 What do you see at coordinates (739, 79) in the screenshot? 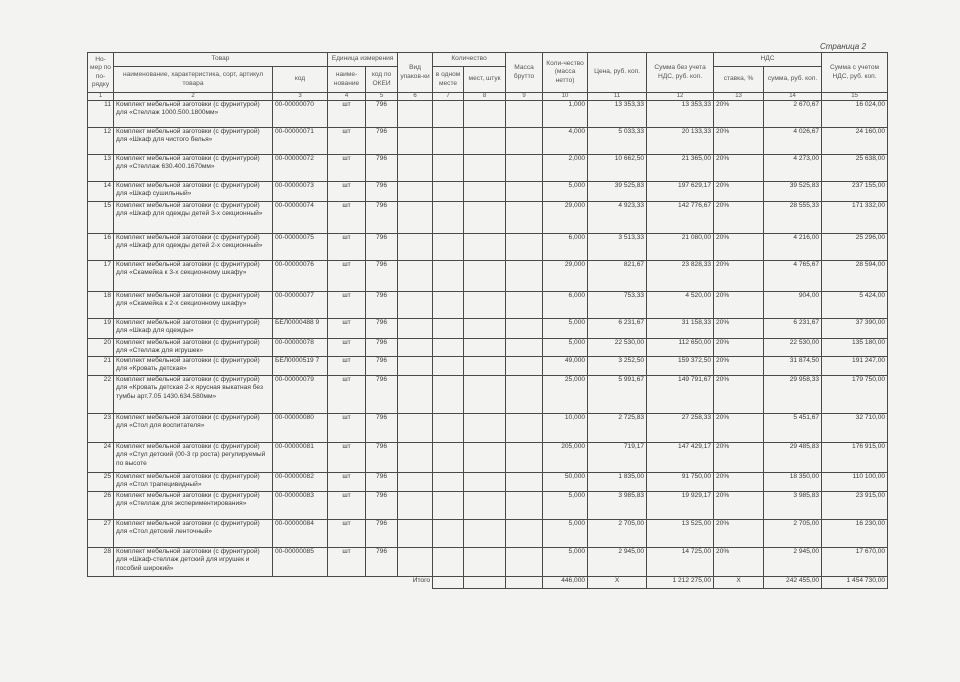
I see `header-vat-rate: ставка, %` at bounding box center [739, 79].